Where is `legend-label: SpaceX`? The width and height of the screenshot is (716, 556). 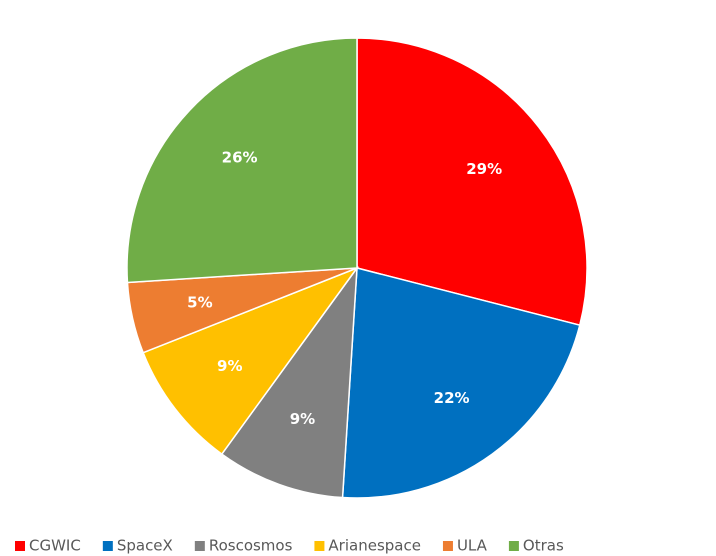
legend-label: SpaceX is located at coordinates (145, 546).